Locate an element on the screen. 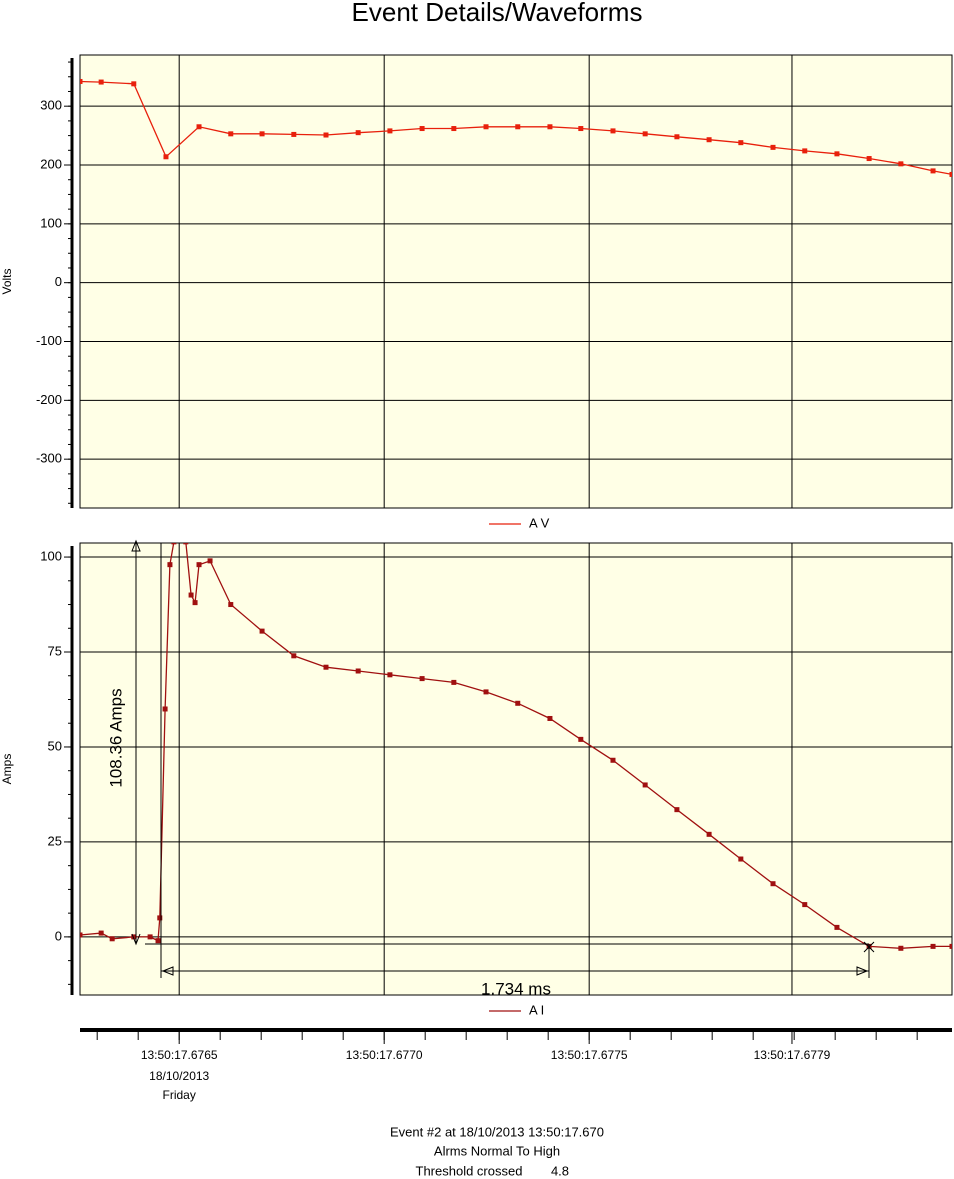 This screenshot has width=954, height=1179. y-tick-label: -100 is located at coordinates (49, 340).